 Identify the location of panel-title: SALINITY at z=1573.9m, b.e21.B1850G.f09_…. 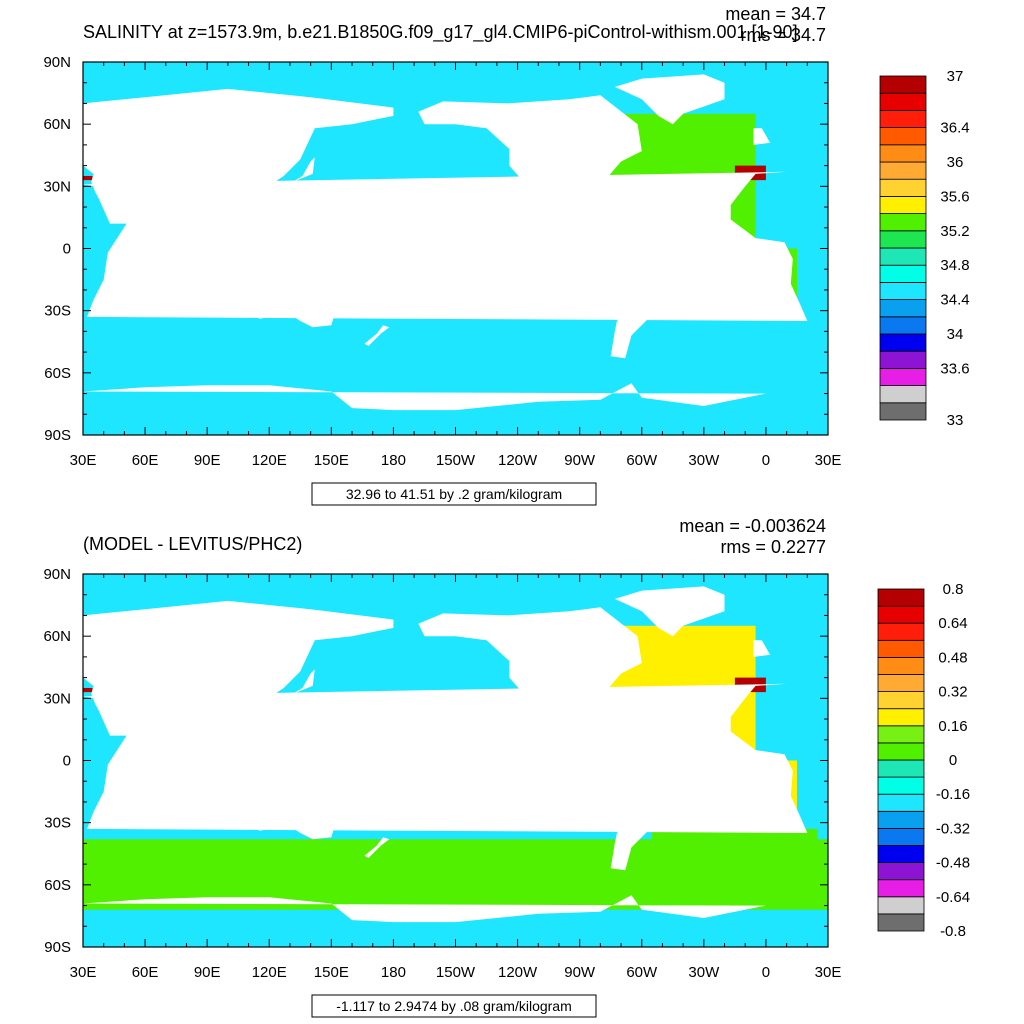
(440, 32).